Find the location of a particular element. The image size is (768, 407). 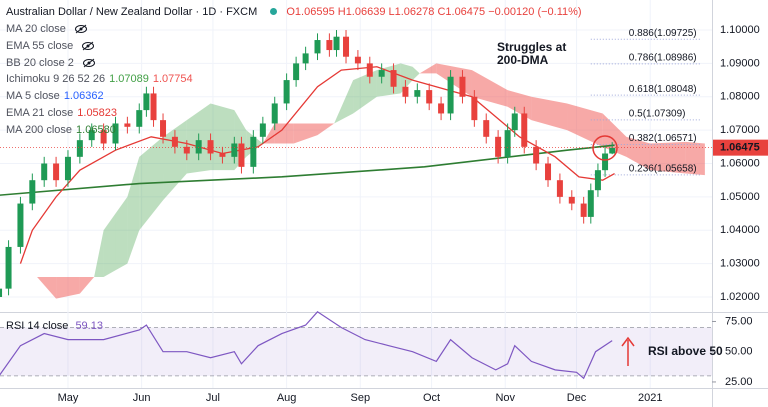

indicator-row: MA 200 close 1.06580 is located at coordinates (63, 130).